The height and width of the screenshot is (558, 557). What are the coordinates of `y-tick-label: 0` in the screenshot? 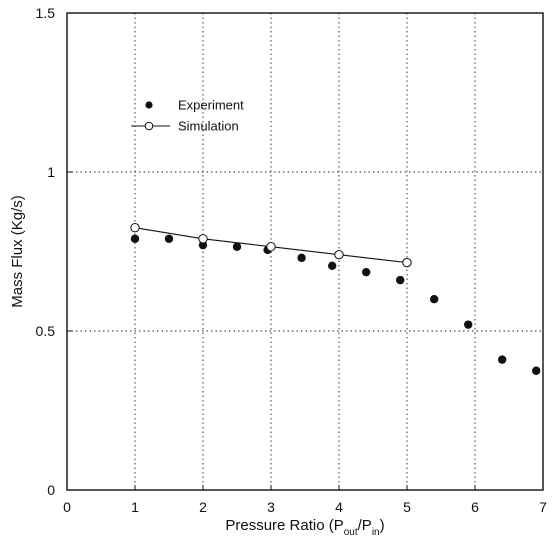 It's located at (51, 490).